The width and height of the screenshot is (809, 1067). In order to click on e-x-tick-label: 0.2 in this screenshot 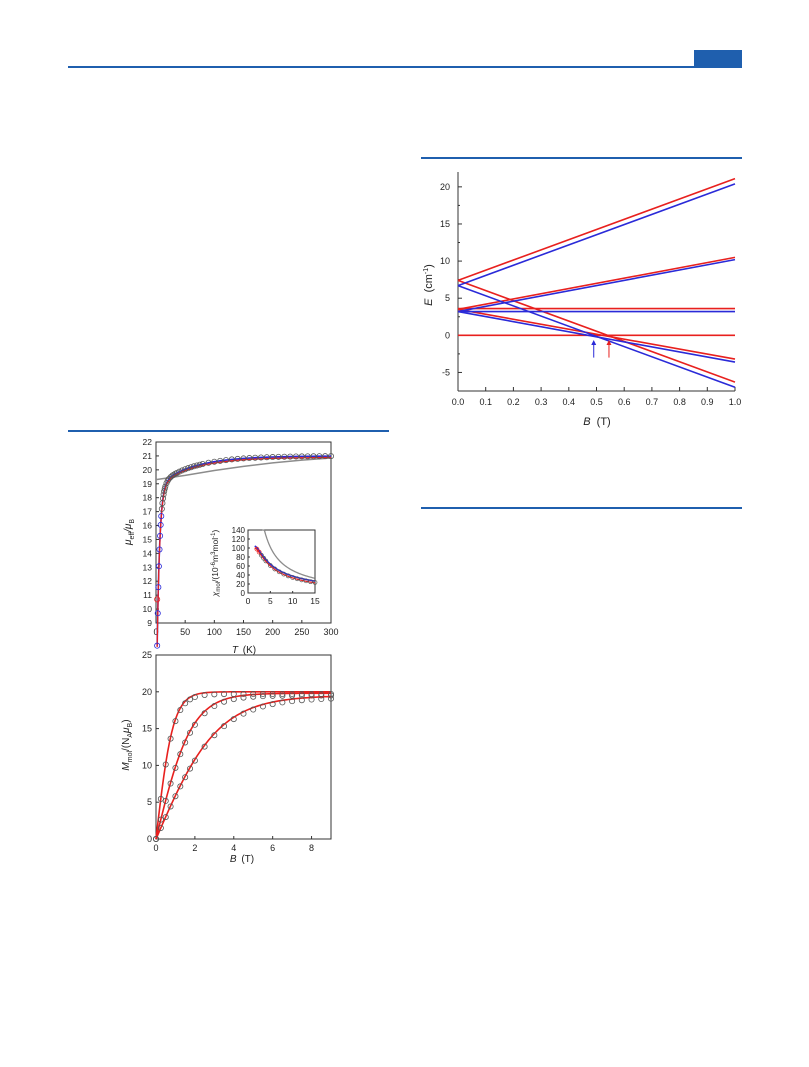, I will do `click(513, 402)`.